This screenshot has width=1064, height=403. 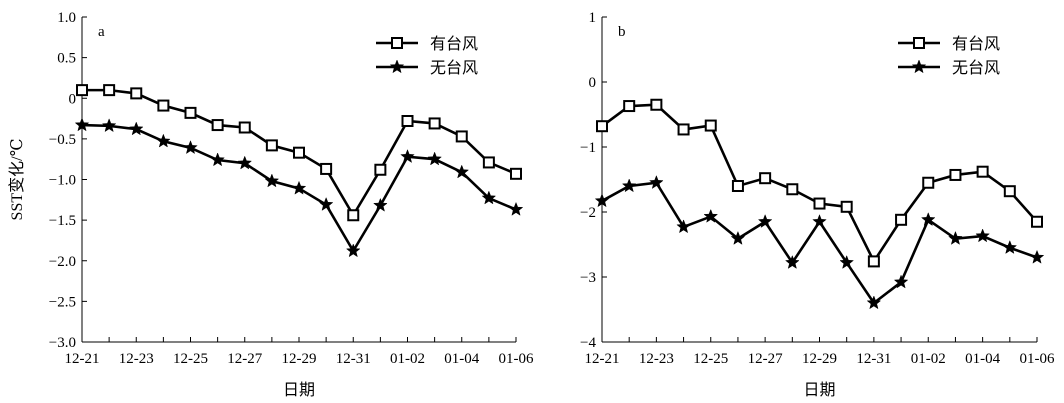 I want to click on series-with-typhoon, so click(x=299, y=153).